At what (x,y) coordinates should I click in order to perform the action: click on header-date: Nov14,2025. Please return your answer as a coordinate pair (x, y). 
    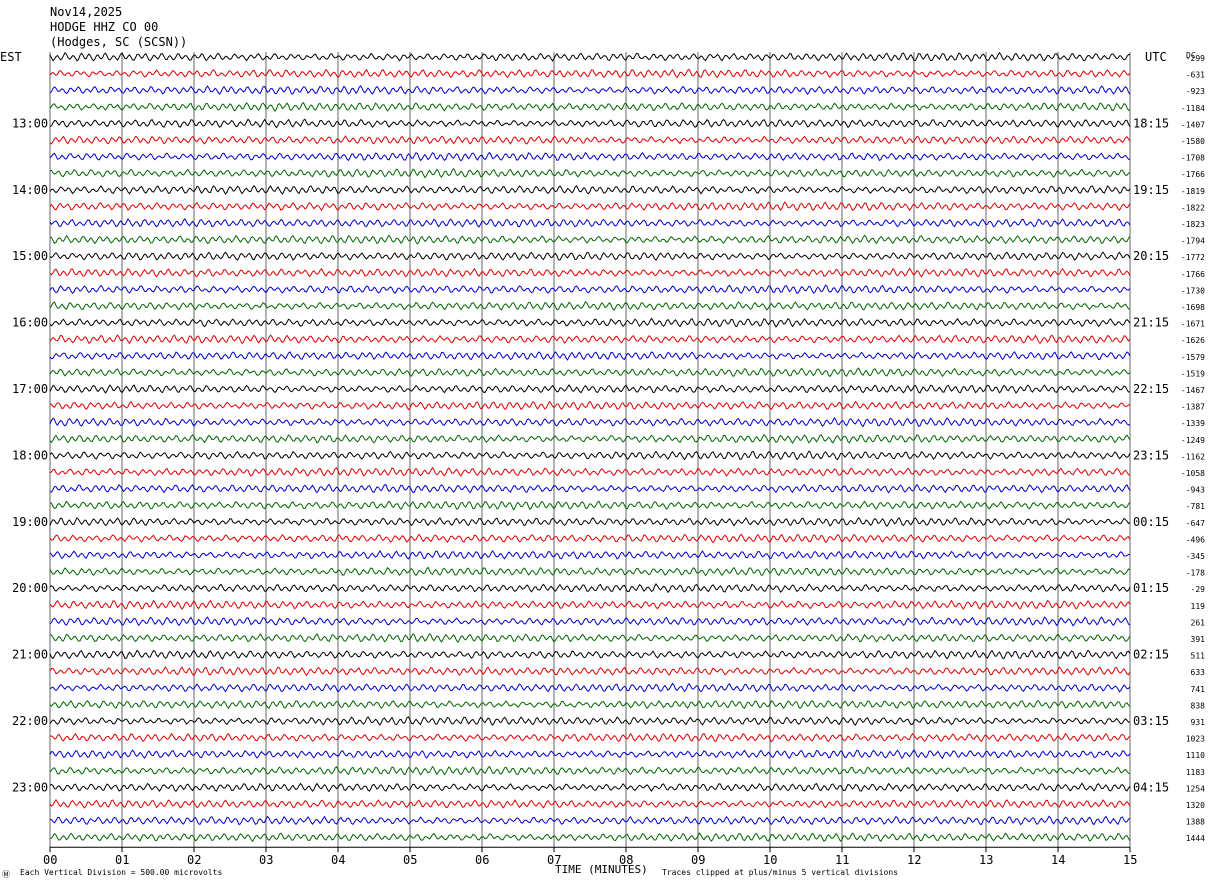
    Looking at the image, I should click on (86, 12).